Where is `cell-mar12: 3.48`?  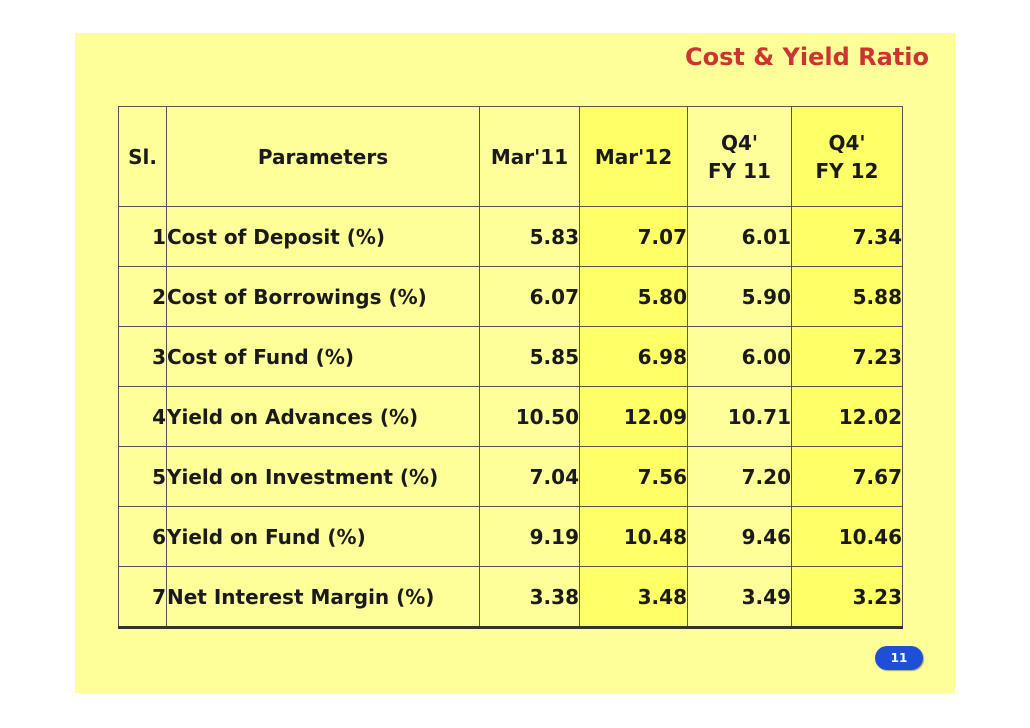 cell-mar12: 3.48 is located at coordinates (633, 597).